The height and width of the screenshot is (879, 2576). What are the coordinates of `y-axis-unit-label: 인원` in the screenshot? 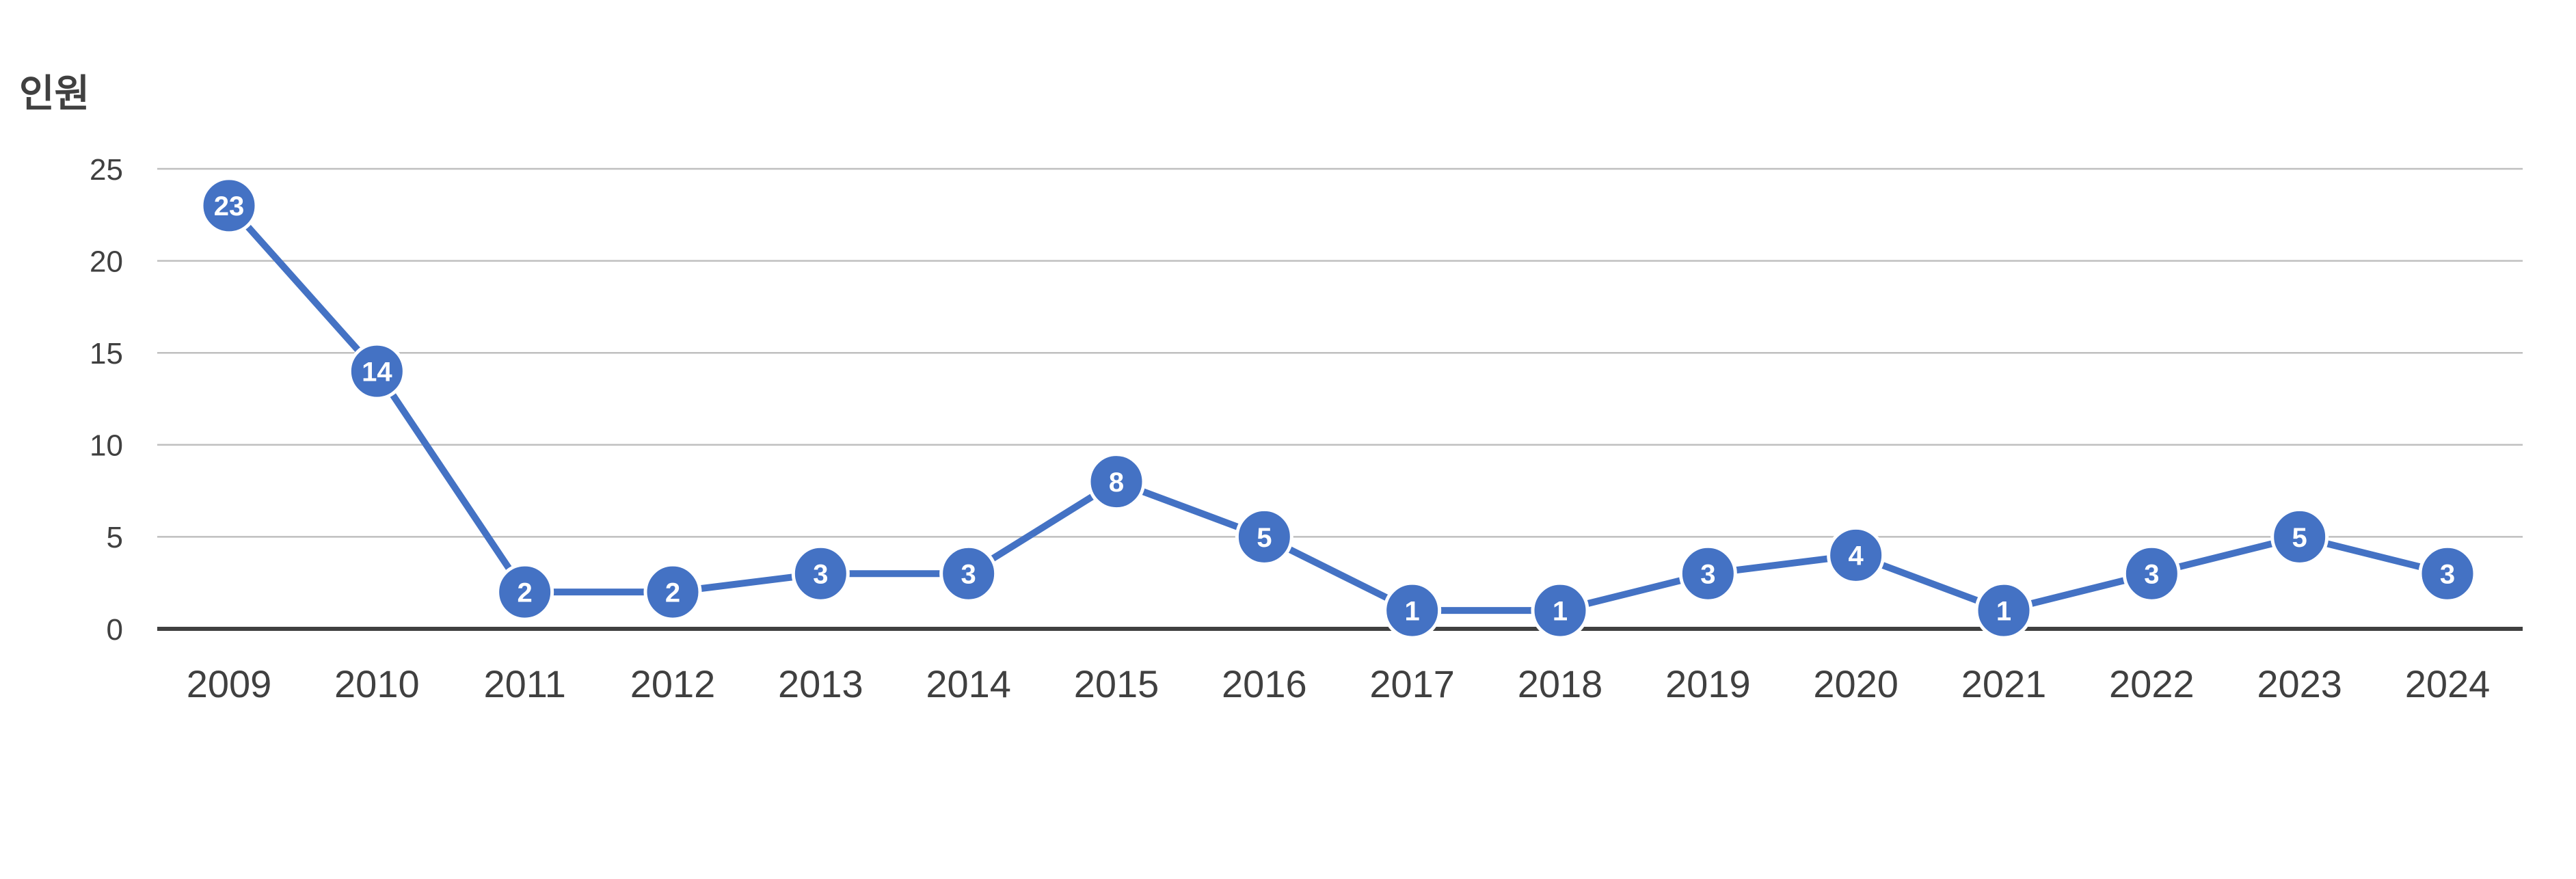 It's located at (54, 94).